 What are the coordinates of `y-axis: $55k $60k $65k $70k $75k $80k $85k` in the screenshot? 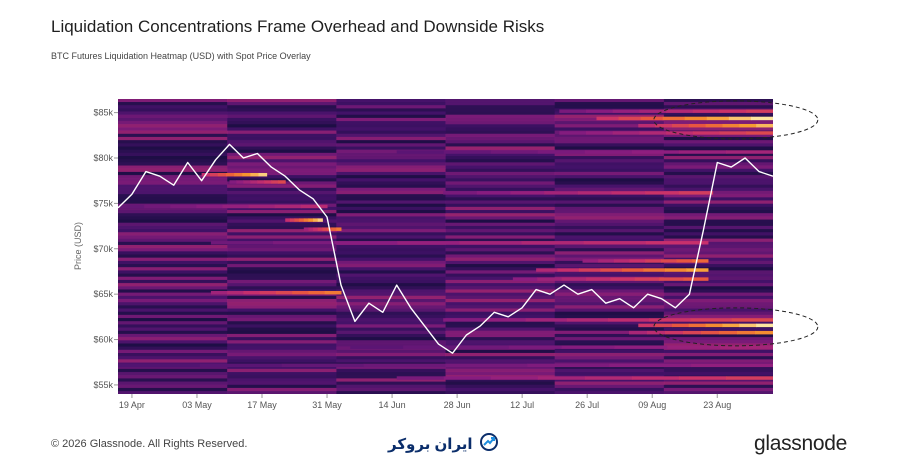 It's located at (105, 249).